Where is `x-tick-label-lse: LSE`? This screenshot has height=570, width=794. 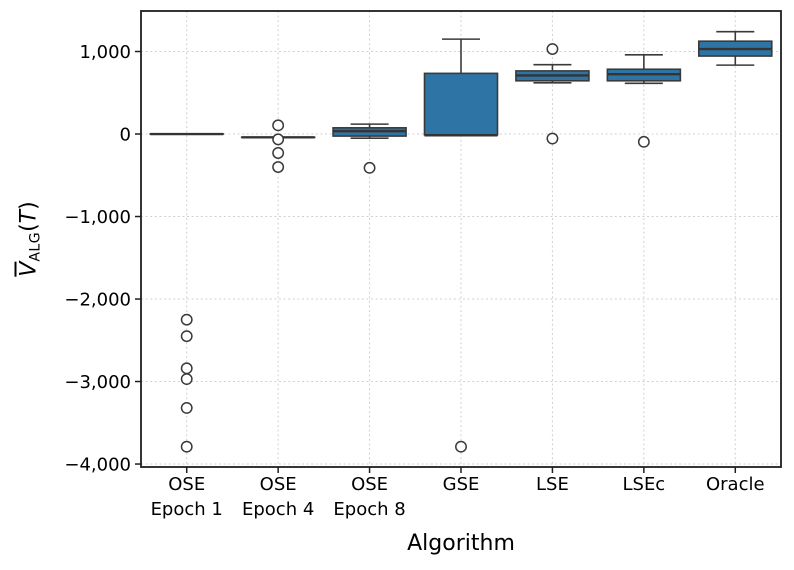
x-tick-label-lse: LSE is located at coordinates (552, 484).